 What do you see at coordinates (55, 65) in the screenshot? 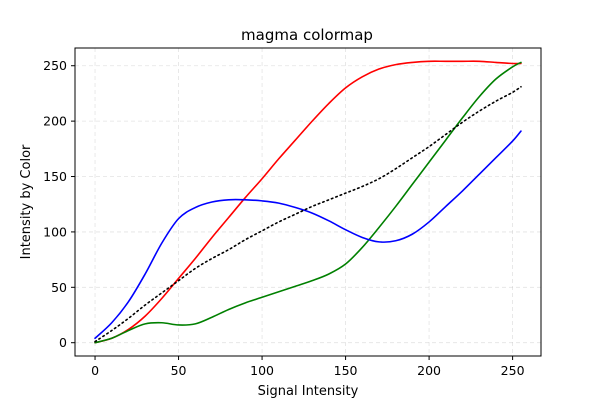
I see `y-tick-label: 250` at bounding box center [55, 65].